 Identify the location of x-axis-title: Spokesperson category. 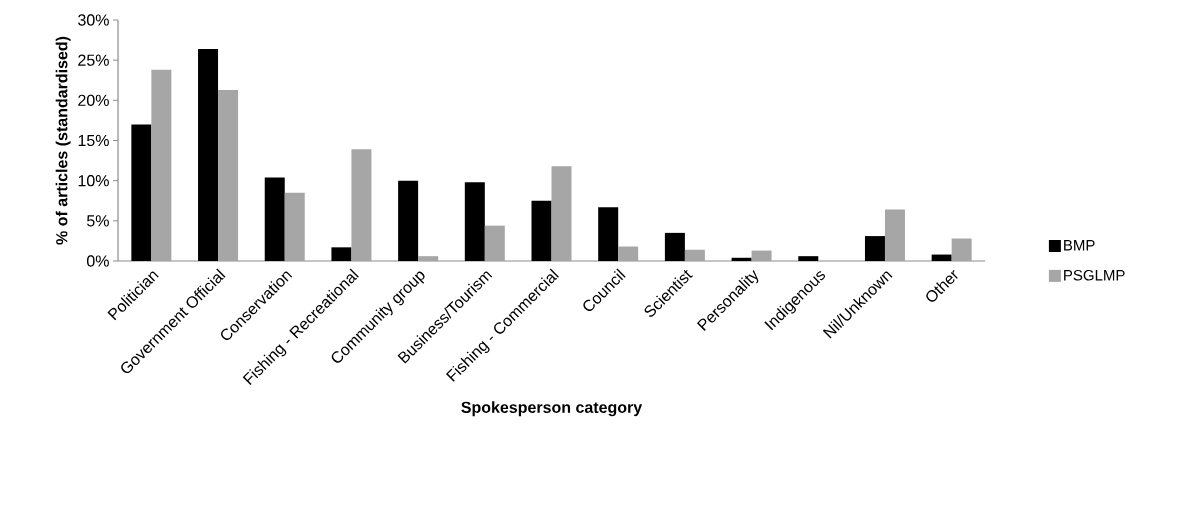
(552, 409).